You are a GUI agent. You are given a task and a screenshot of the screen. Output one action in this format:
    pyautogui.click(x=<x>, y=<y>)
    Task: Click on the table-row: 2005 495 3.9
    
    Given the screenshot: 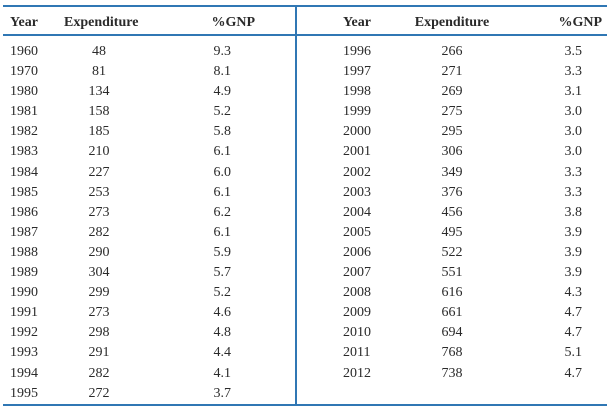 What is the action you would take?
    pyautogui.click(x=453, y=233)
    